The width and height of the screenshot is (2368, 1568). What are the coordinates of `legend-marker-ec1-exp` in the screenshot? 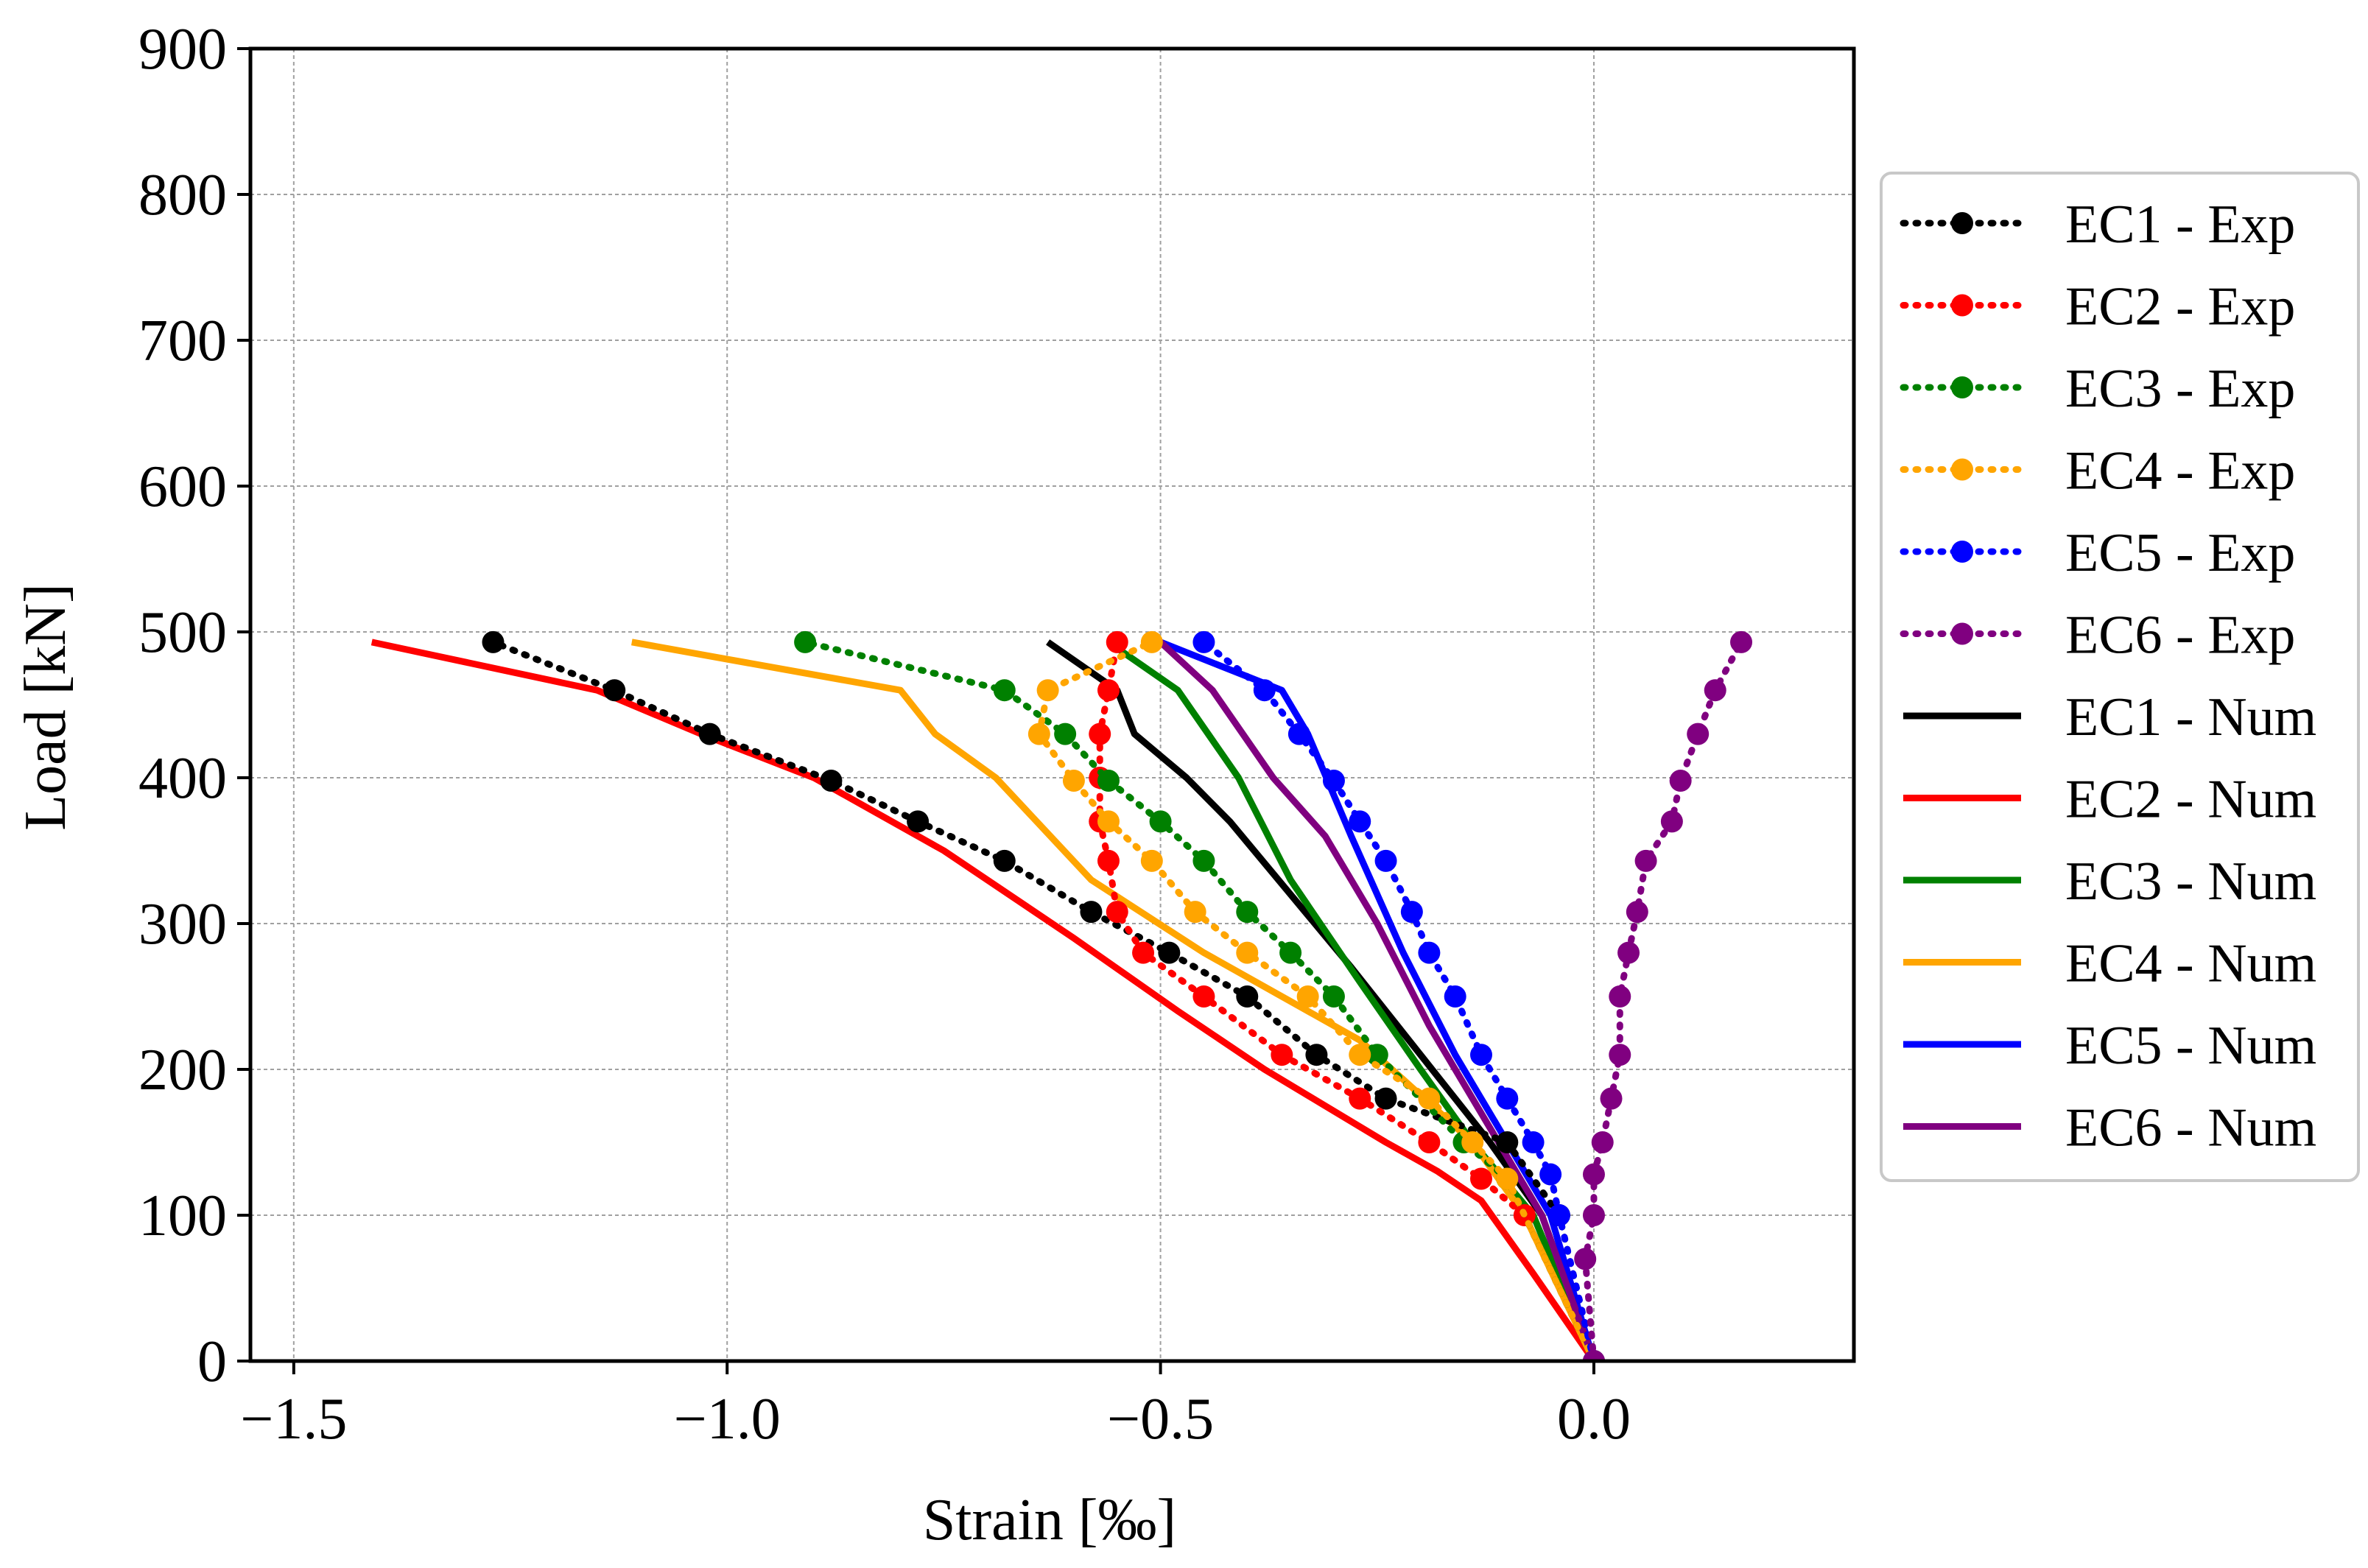 It's located at (1962, 223).